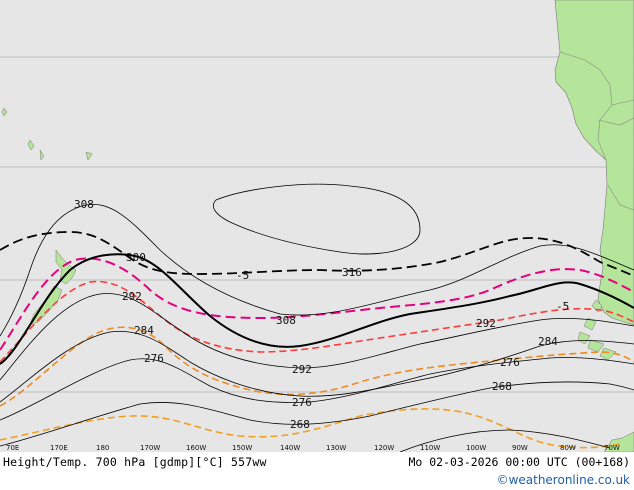 The height and width of the screenshot is (490, 634). I want to click on valid-time: Mo 02-03-2026 00:00 UTC (00+168), so click(519, 462).